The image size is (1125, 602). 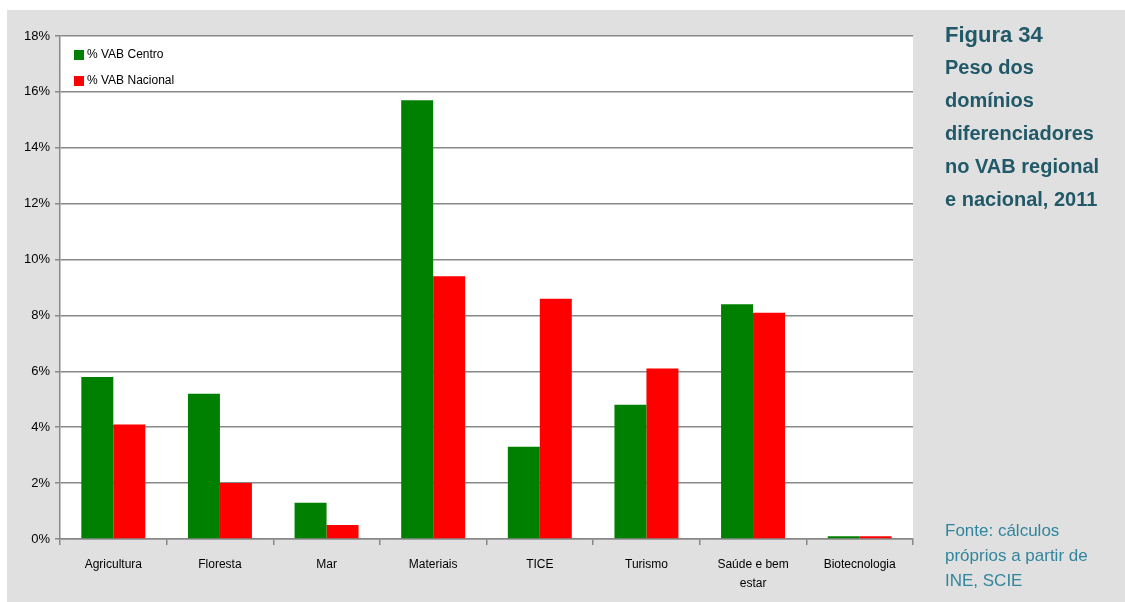 I want to click on y-tick-label: 6%, so click(x=41, y=370).